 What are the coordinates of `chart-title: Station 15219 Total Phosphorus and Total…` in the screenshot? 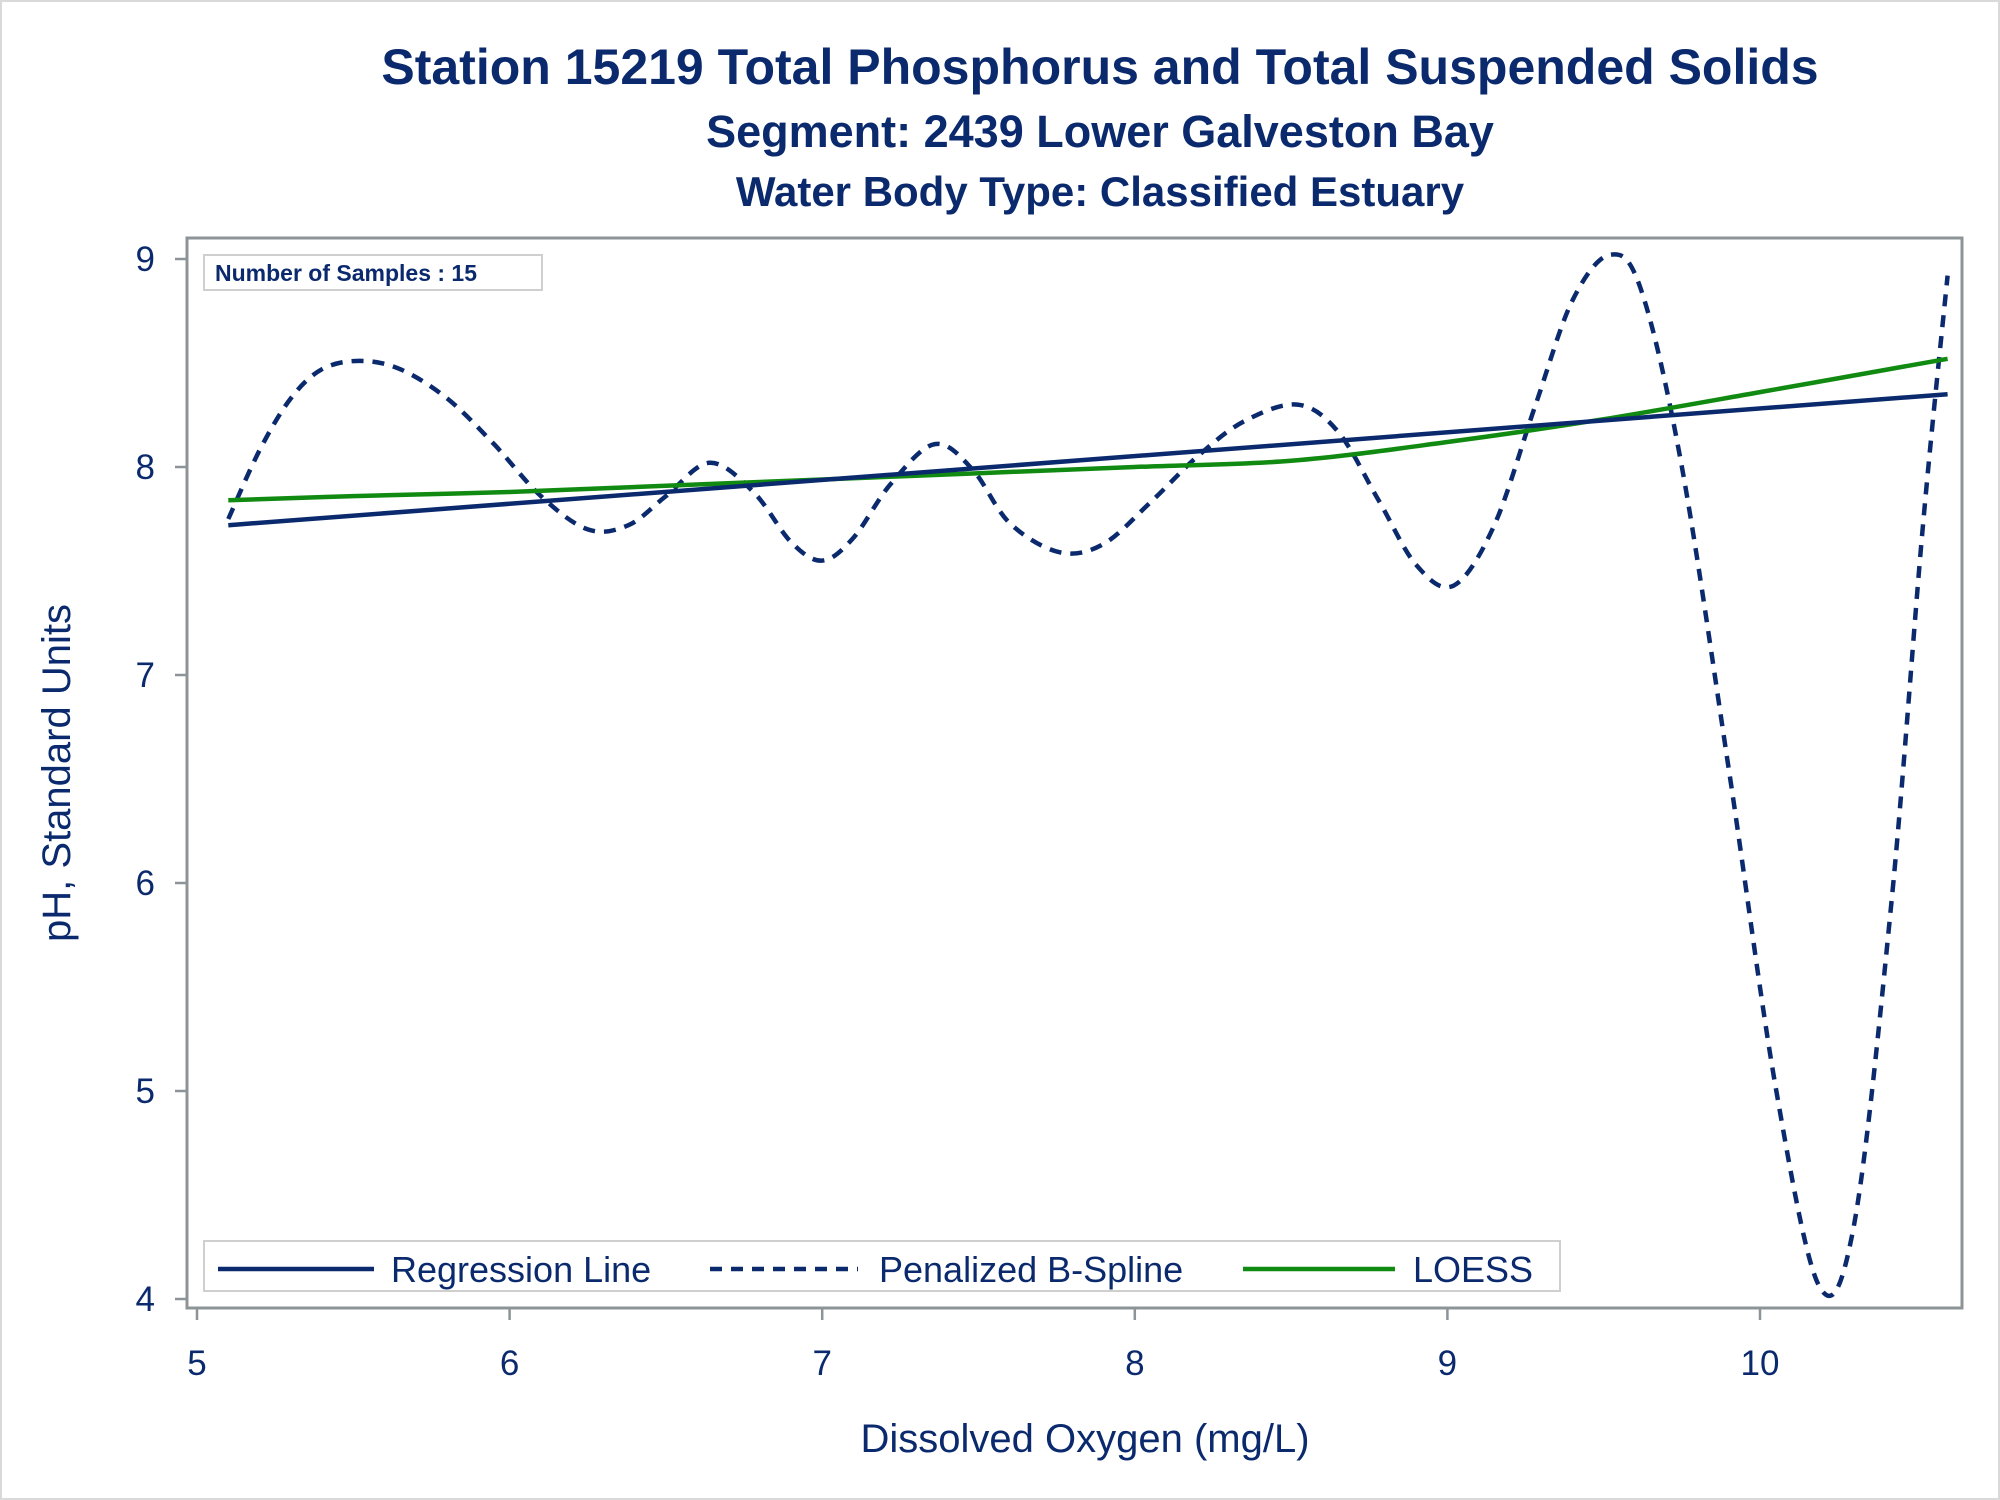 It's located at (1100, 67).